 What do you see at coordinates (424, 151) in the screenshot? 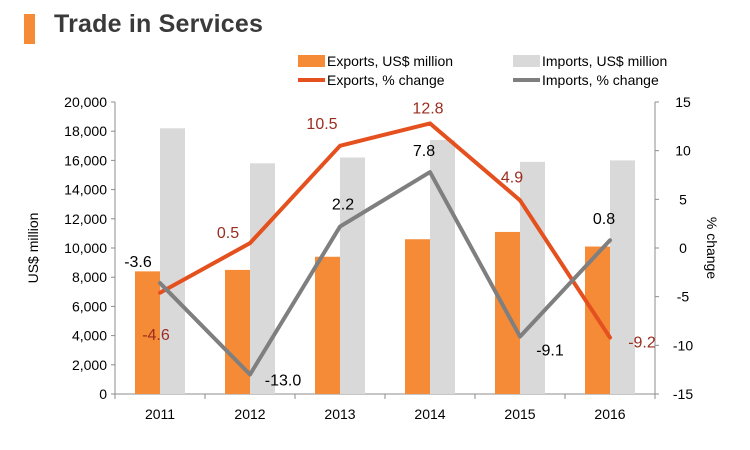
I see `imports-change-label: 7.8` at bounding box center [424, 151].